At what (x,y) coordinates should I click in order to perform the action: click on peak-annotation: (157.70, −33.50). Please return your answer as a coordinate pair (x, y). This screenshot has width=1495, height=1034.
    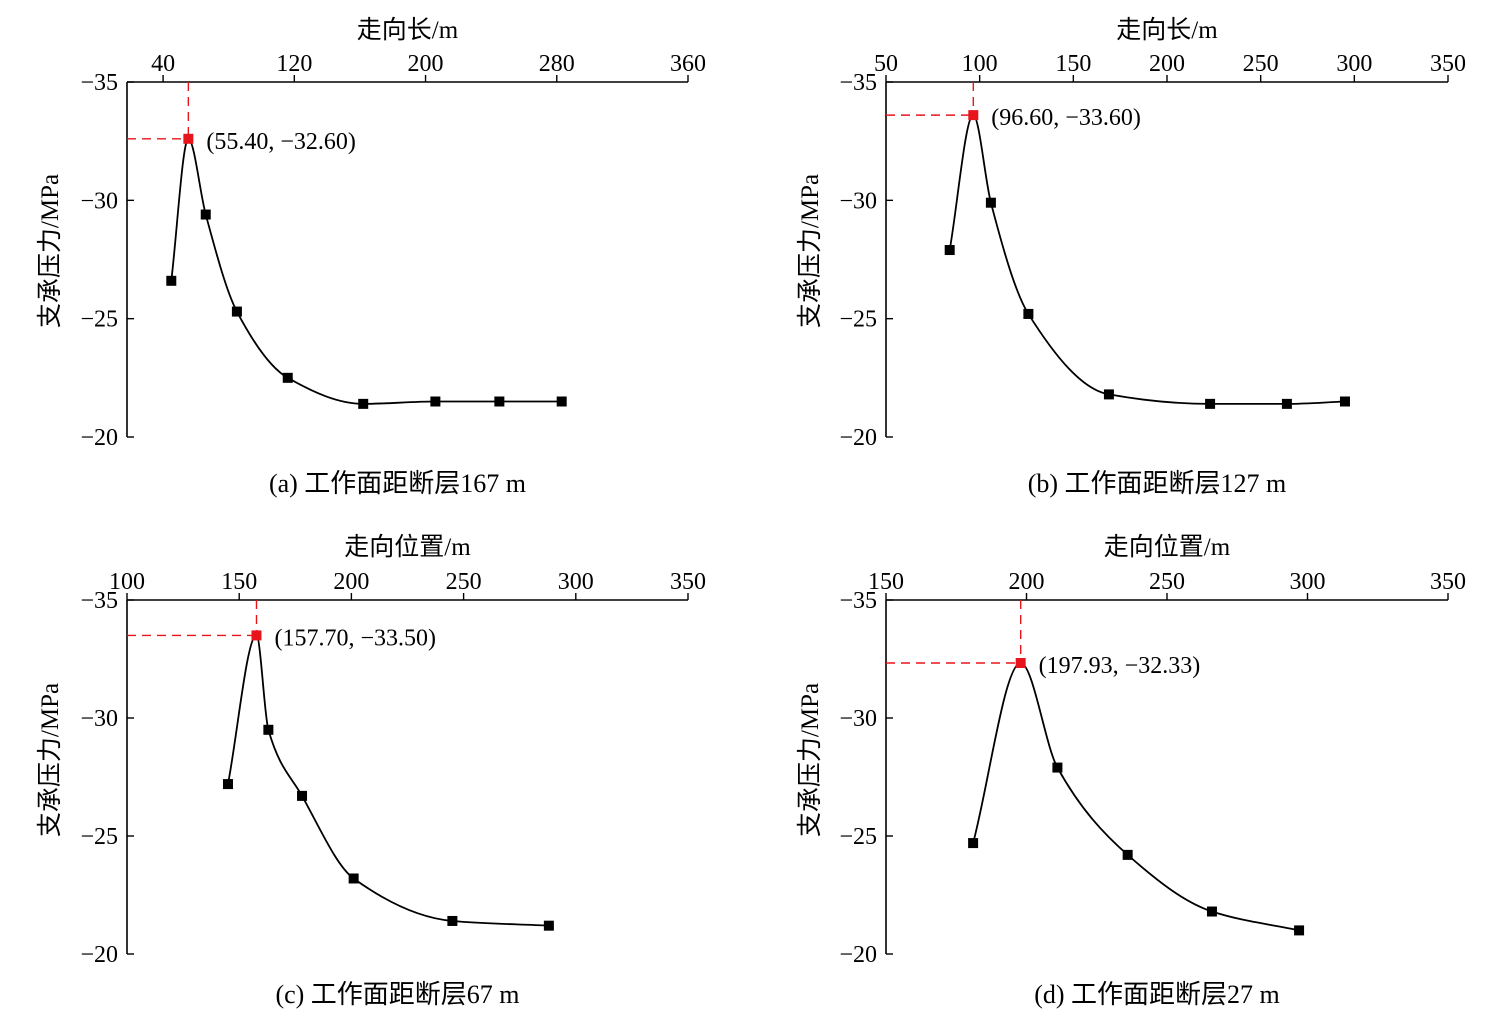
    Looking at the image, I should click on (355, 638).